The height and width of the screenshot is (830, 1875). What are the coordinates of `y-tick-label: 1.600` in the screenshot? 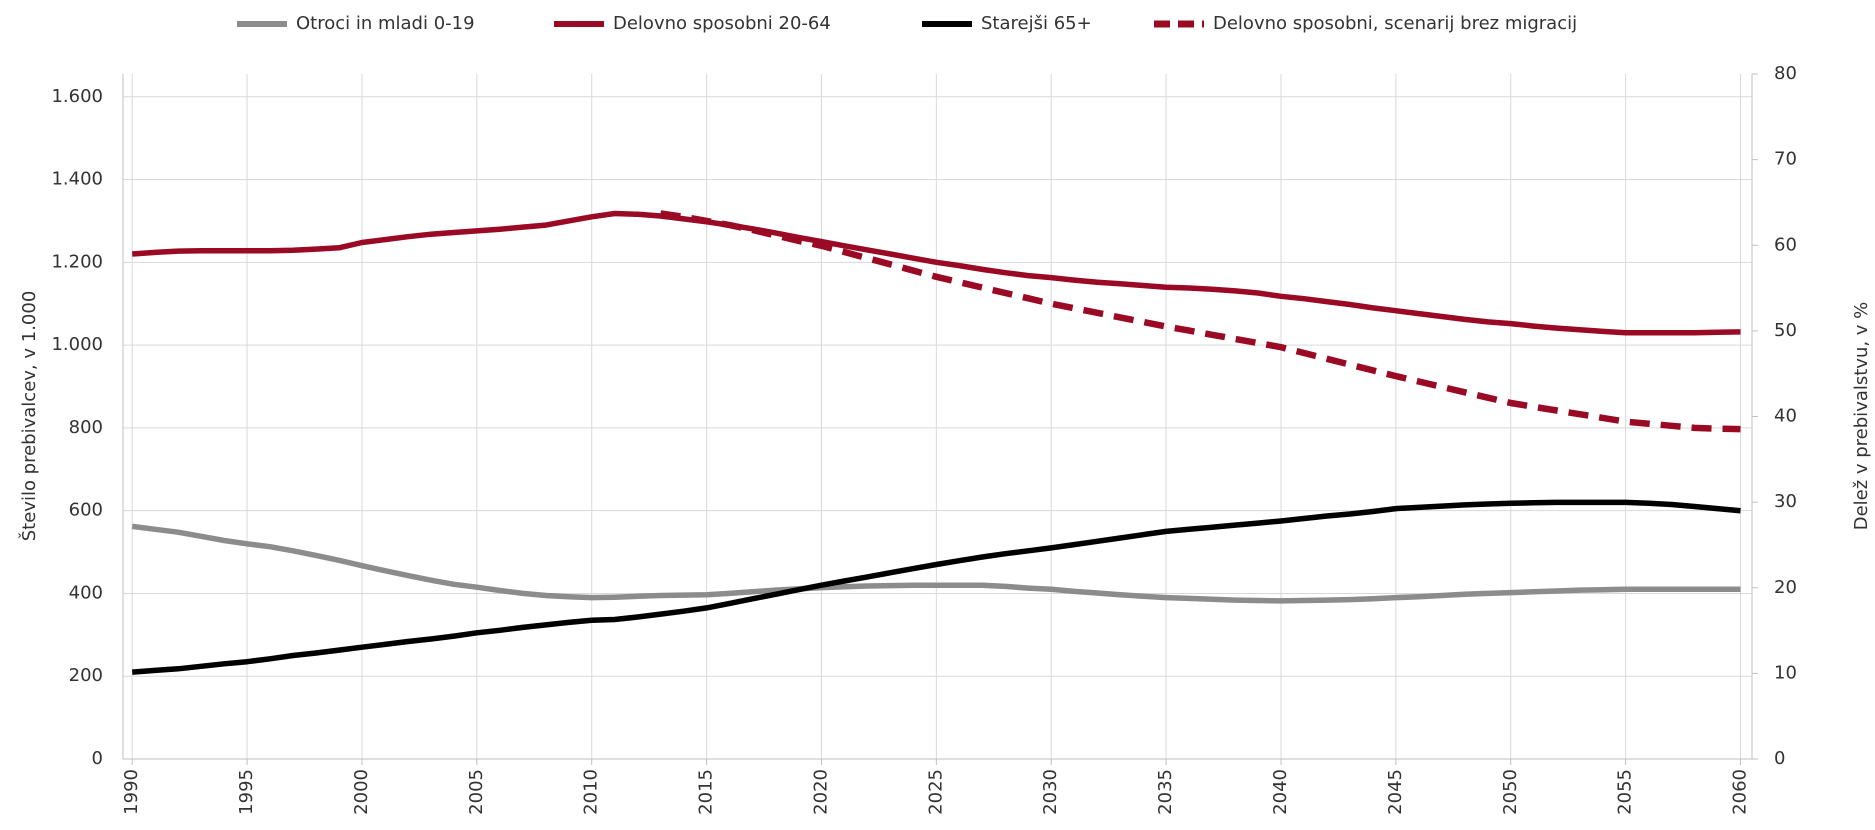 It's located at (77, 96).